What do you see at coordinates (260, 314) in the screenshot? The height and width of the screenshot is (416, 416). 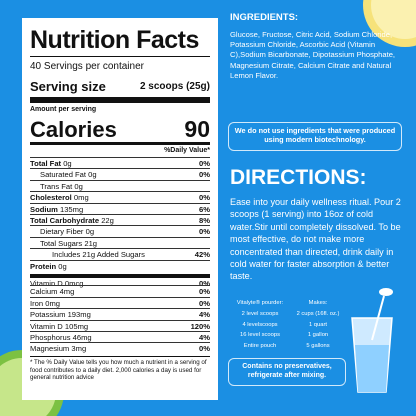 I see `table-cell: 2 level scoops` at bounding box center [260, 314].